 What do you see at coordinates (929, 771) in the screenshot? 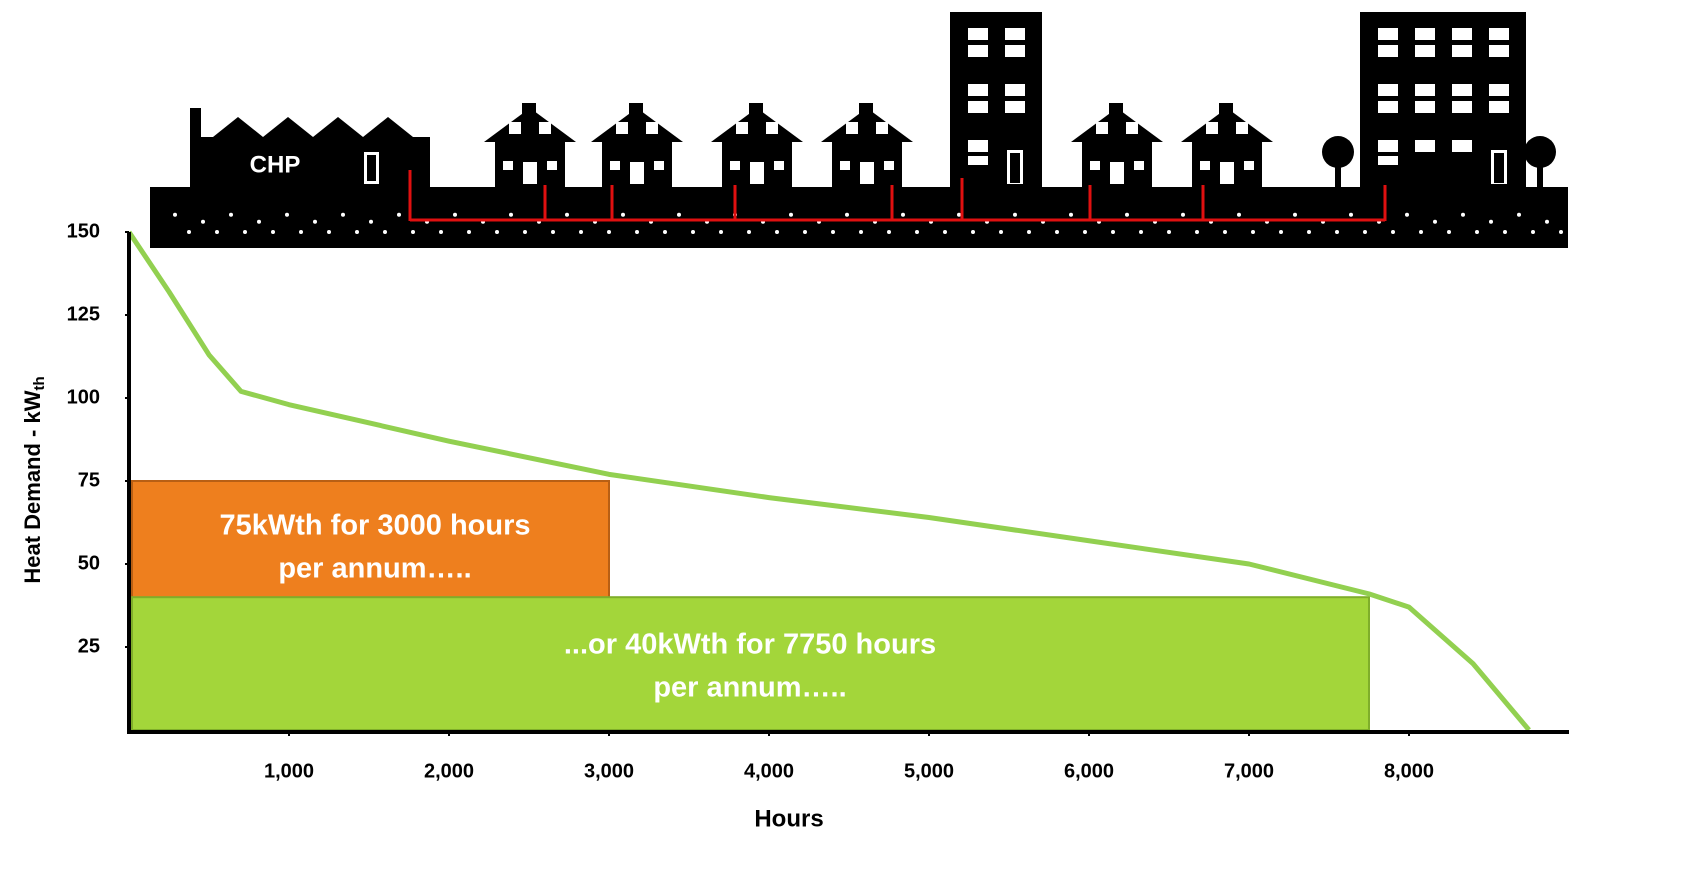
I see `x-tick-label: 5,000` at bounding box center [929, 771].